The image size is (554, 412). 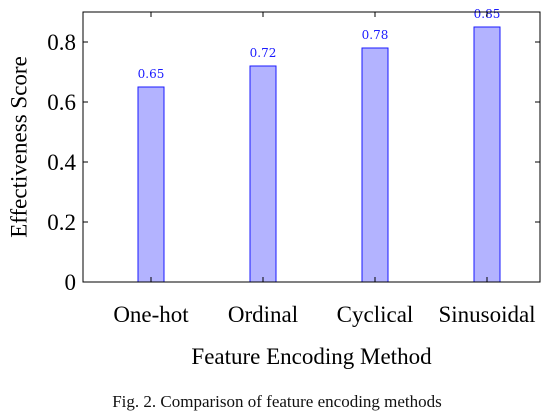 What do you see at coordinates (61, 222) in the screenshot?
I see `y-tick-label: 0.2` at bounding box center [61, 222].